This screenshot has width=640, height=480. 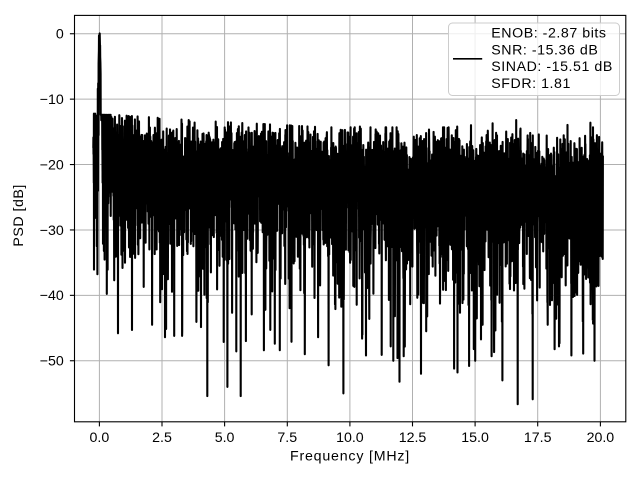 What do you see at coordinates (225, 438) in the screenshot?
I see `svg-text: 5.0` at bounding box center [225, 438].